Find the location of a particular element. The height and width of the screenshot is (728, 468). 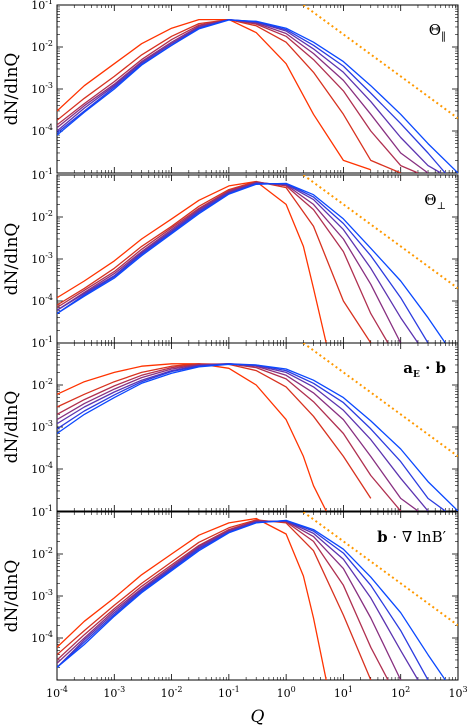

x-tick-label: 10⁻¹ is located at coordinates (229, 692).